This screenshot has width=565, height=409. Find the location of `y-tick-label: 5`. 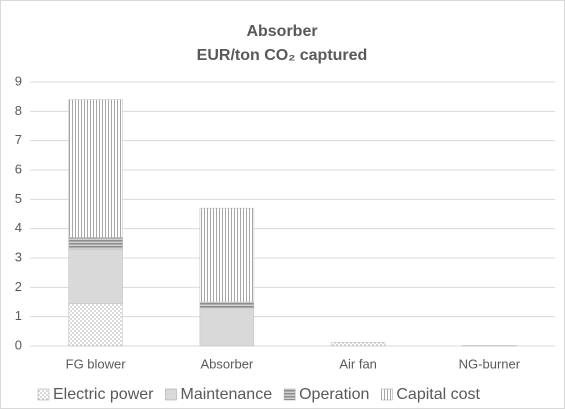

y-tick-label: 5 is located at coordinates (18, 198).